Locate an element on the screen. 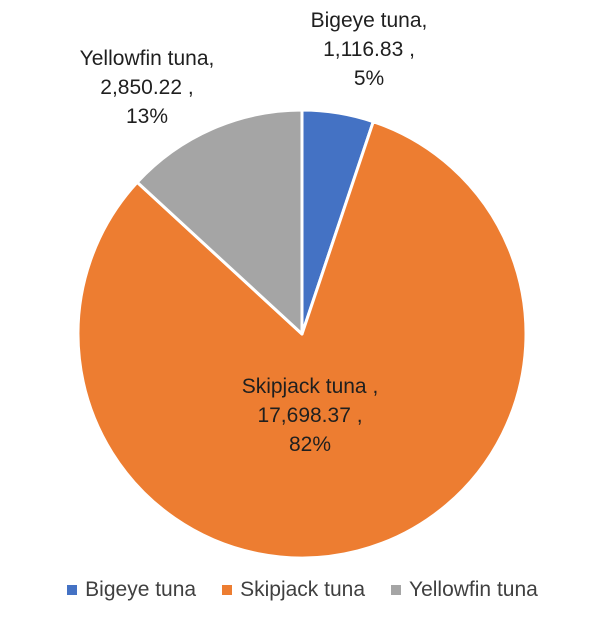 This screenshot has width=605, height=634. legend-item-skipjack: Skipjack tuna is located at coordinates (293, 590).